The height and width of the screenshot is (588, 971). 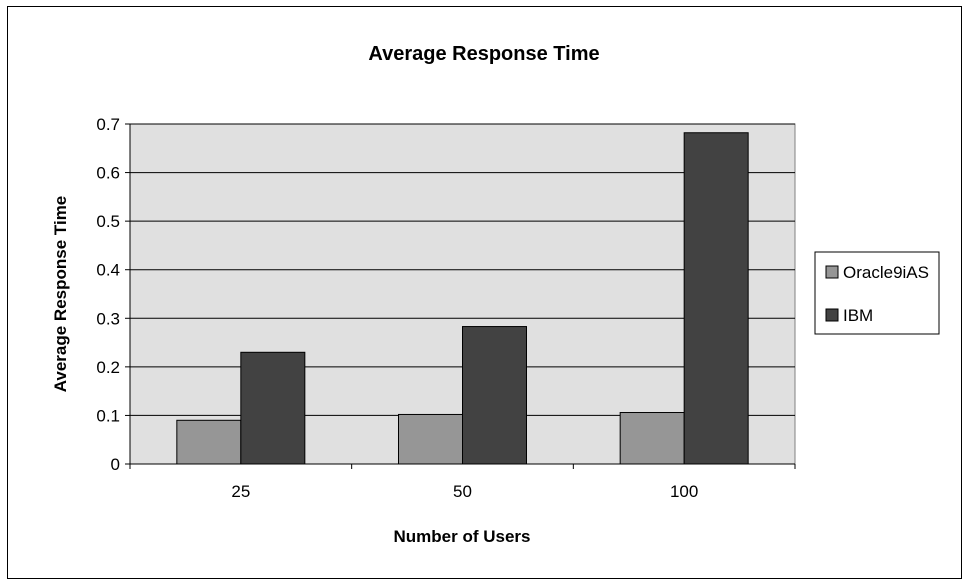 What do you see at coordinates (108, 294) in the screenshot?
I see `y-tick-labels: 0 0.1 0.2 0.3 0.4 0.5 0.6 0.7` at bounding box center [108, 294].